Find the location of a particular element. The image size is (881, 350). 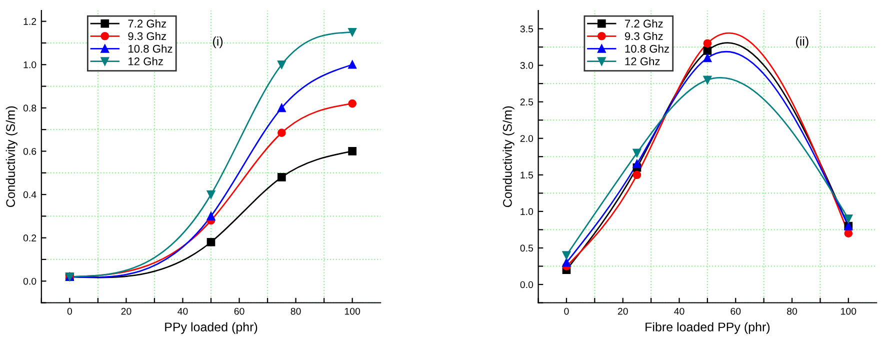

annotation: (ii) is located at coordinates (802, 42).